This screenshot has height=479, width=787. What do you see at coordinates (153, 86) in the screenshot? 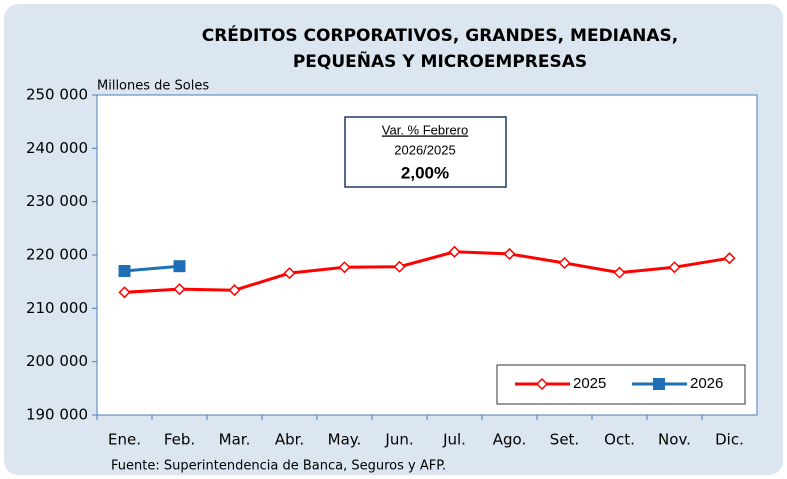
I see `y-axis-label: Millones de Soles` at bounding box center [153, 86].